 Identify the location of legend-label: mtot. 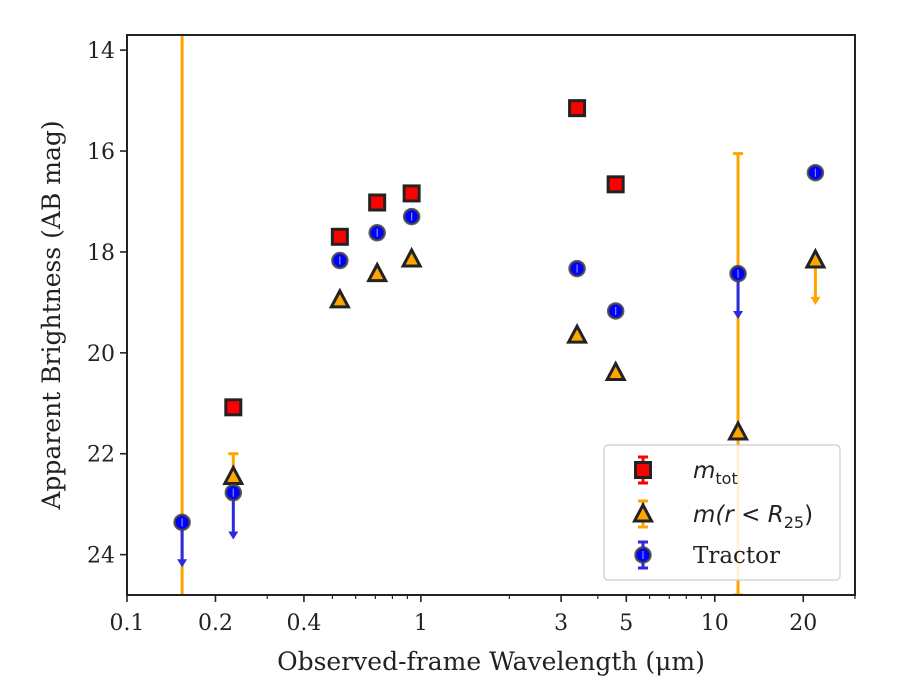
(715, 473).